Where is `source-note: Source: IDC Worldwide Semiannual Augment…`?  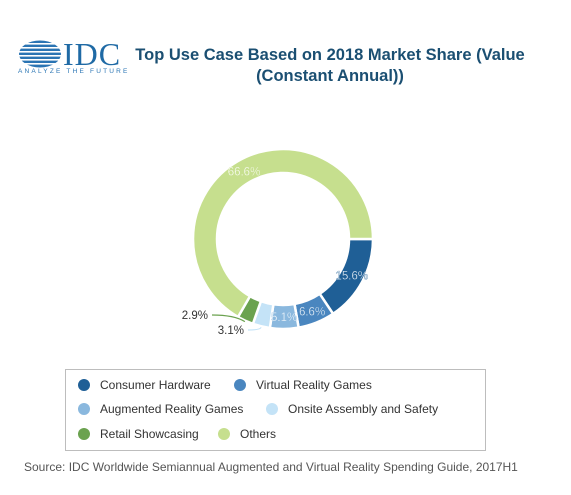
source-note: Source: IDC Worldwide Semiannual Augment… is located at coordinates (271, 467).